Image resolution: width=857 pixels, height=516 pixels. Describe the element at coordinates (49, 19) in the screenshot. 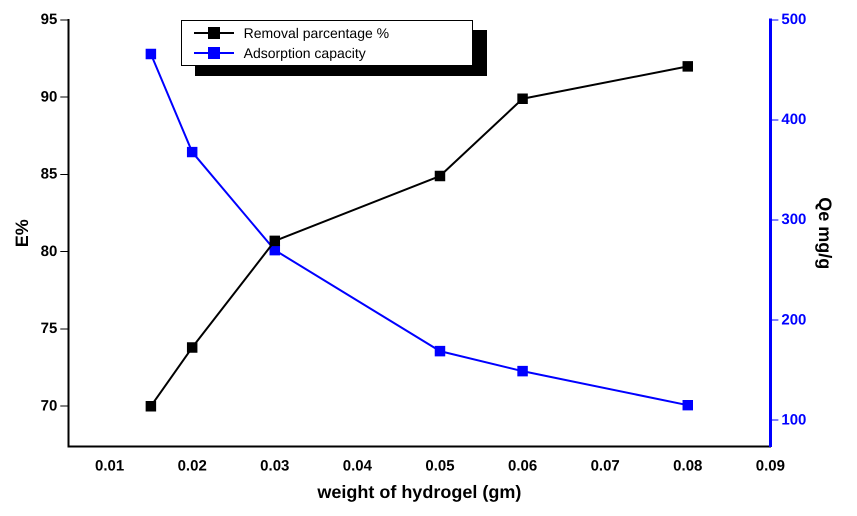

I see `y-tick-label: 95` at that location.